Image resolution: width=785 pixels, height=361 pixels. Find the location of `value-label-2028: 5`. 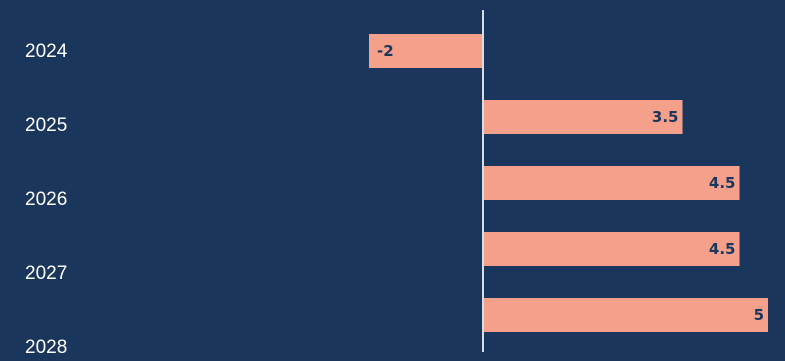

value-label-2028: 5 is located at coordinates (759, 315).